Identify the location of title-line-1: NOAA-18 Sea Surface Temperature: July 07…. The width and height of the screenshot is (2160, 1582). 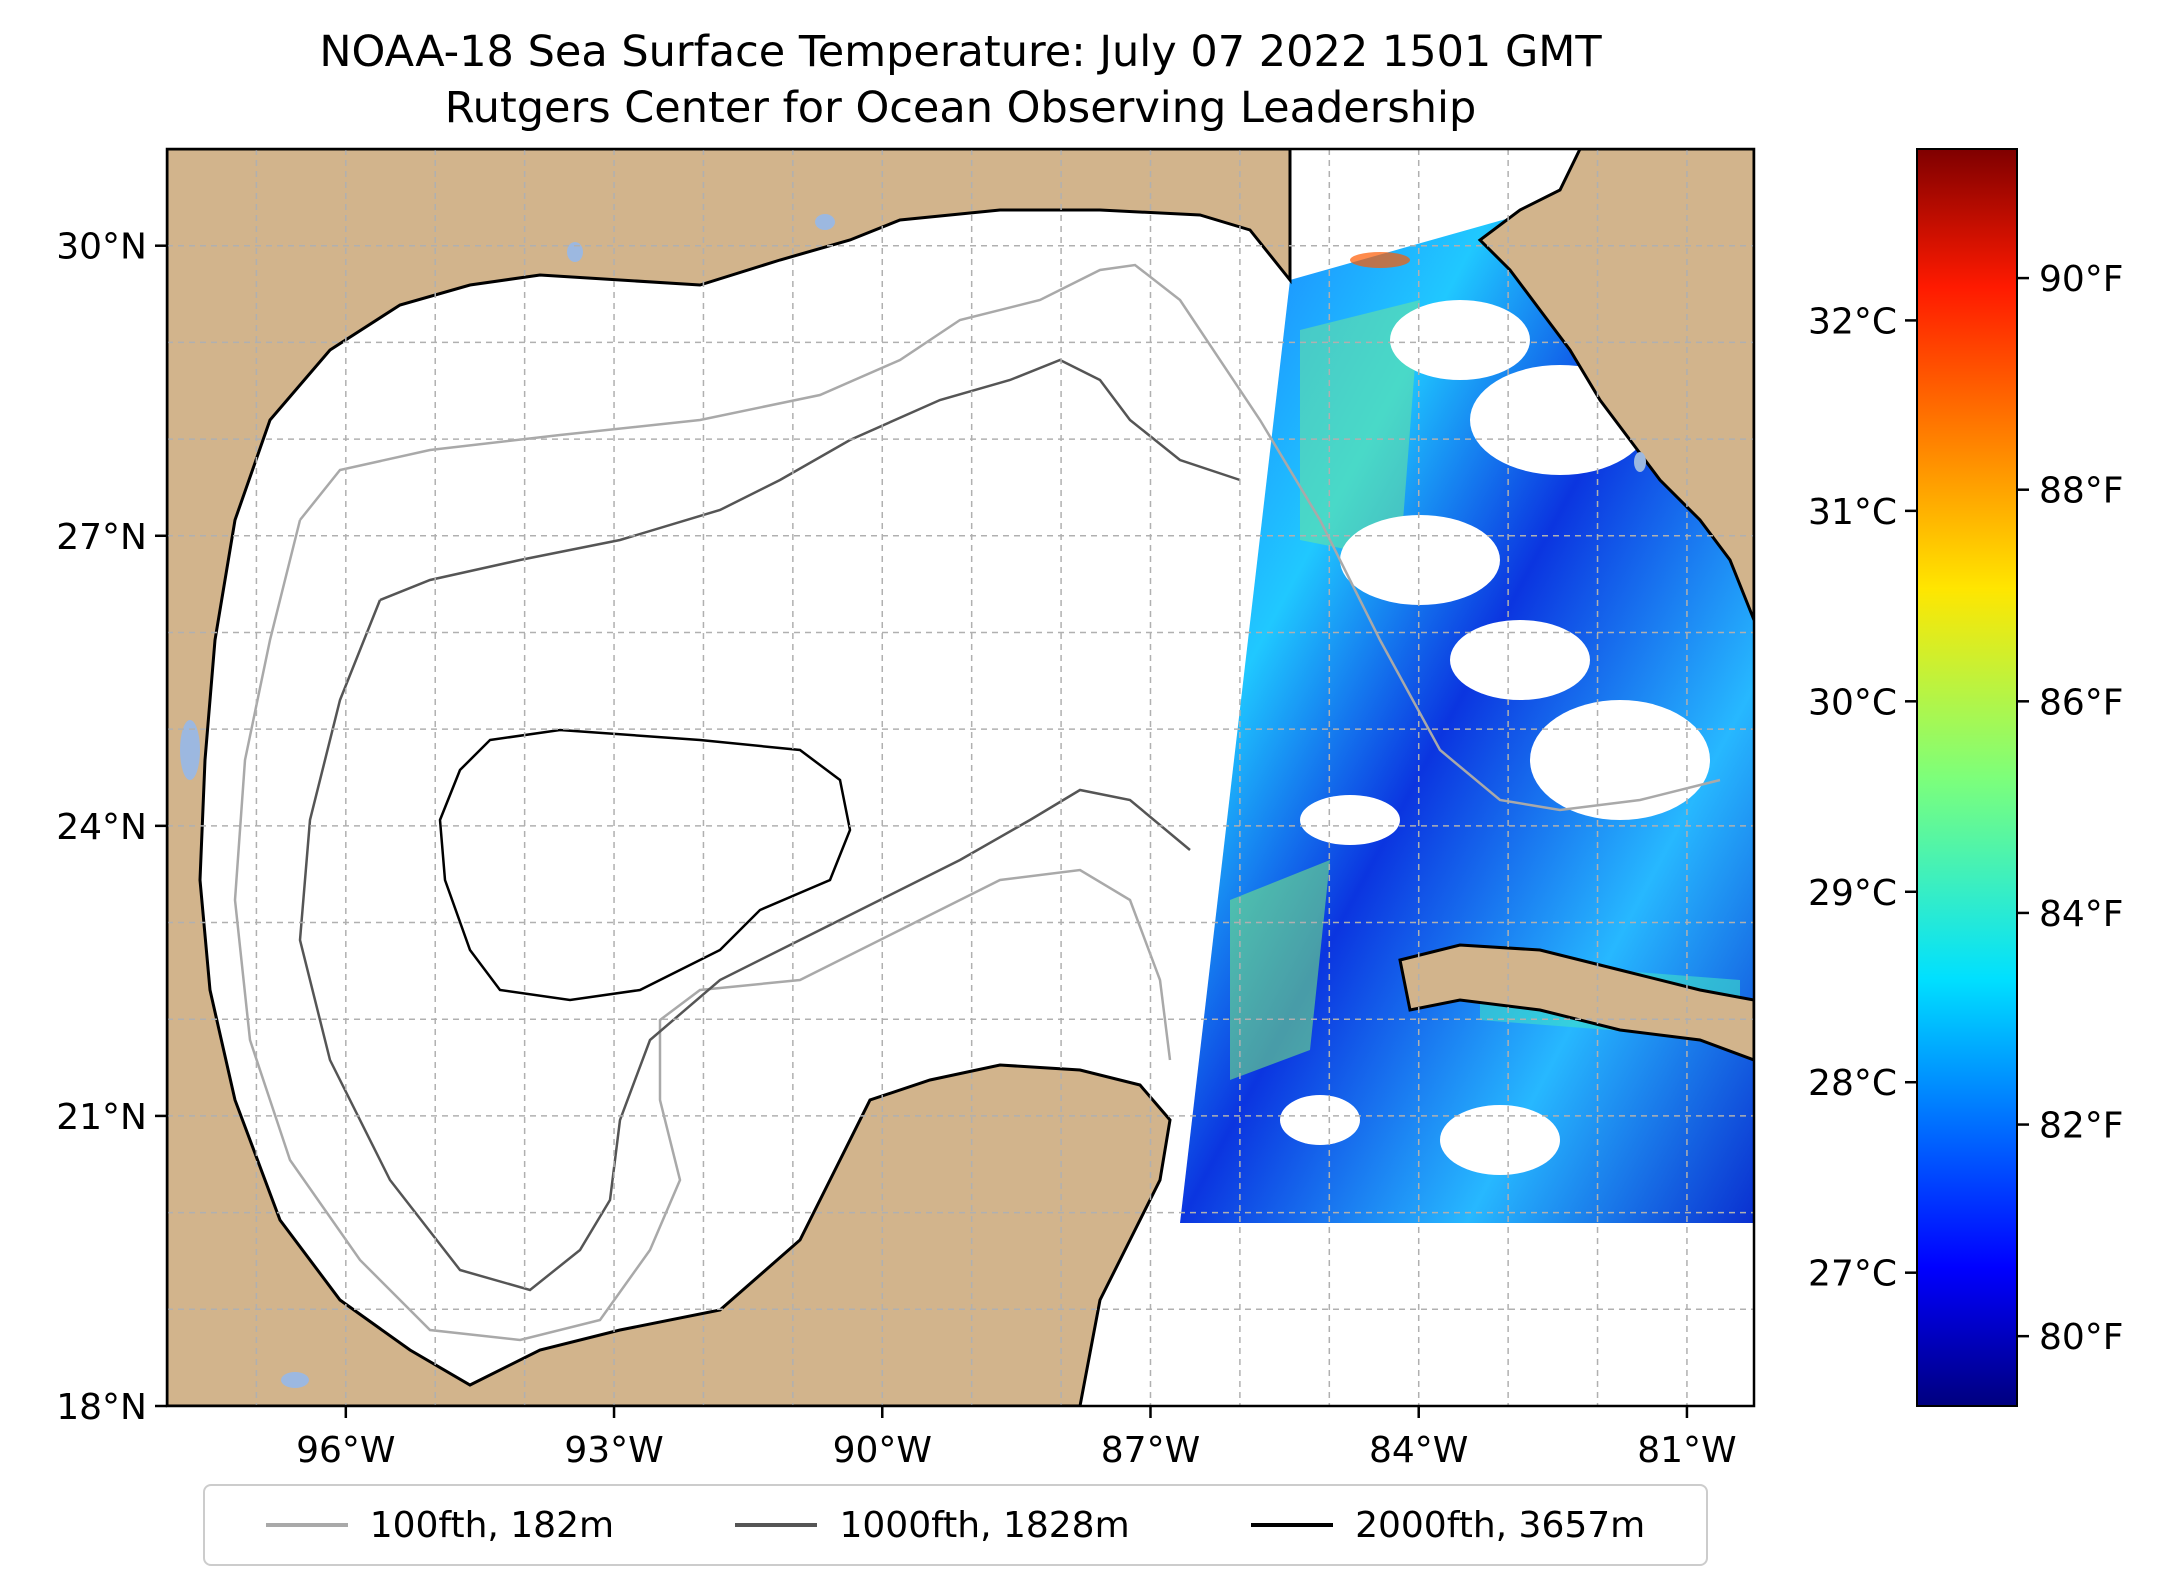
(960, 52).